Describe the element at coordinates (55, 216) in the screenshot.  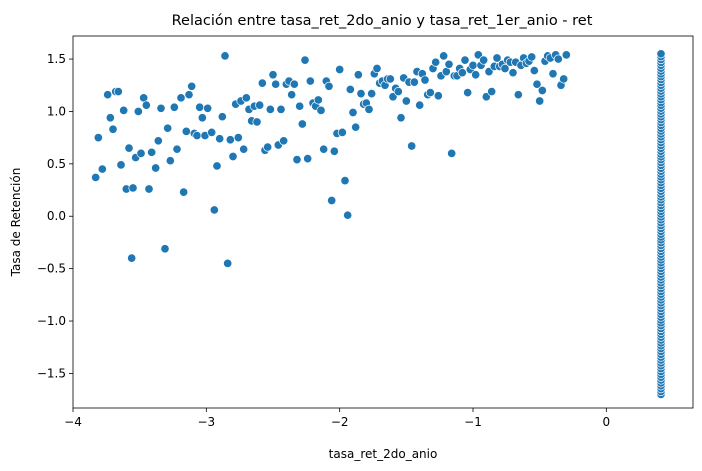
I see `y-axis: −1.5 −1.0 −0.5 0.0 0.5 1.0 1.5` at that location.